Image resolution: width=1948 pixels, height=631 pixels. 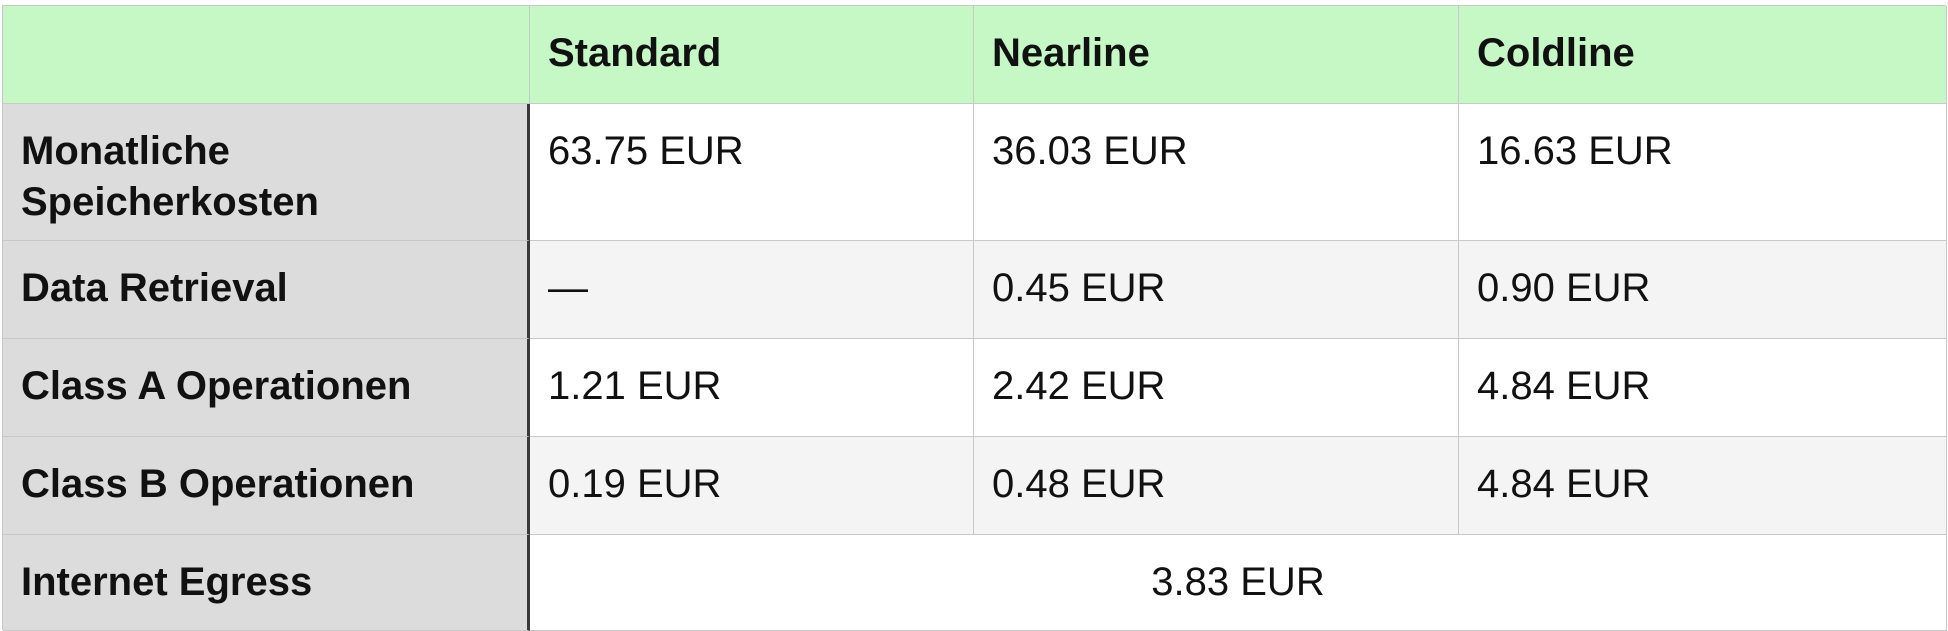 I want to click on header-coldline: Coldline, so click(x=1703, y=55).